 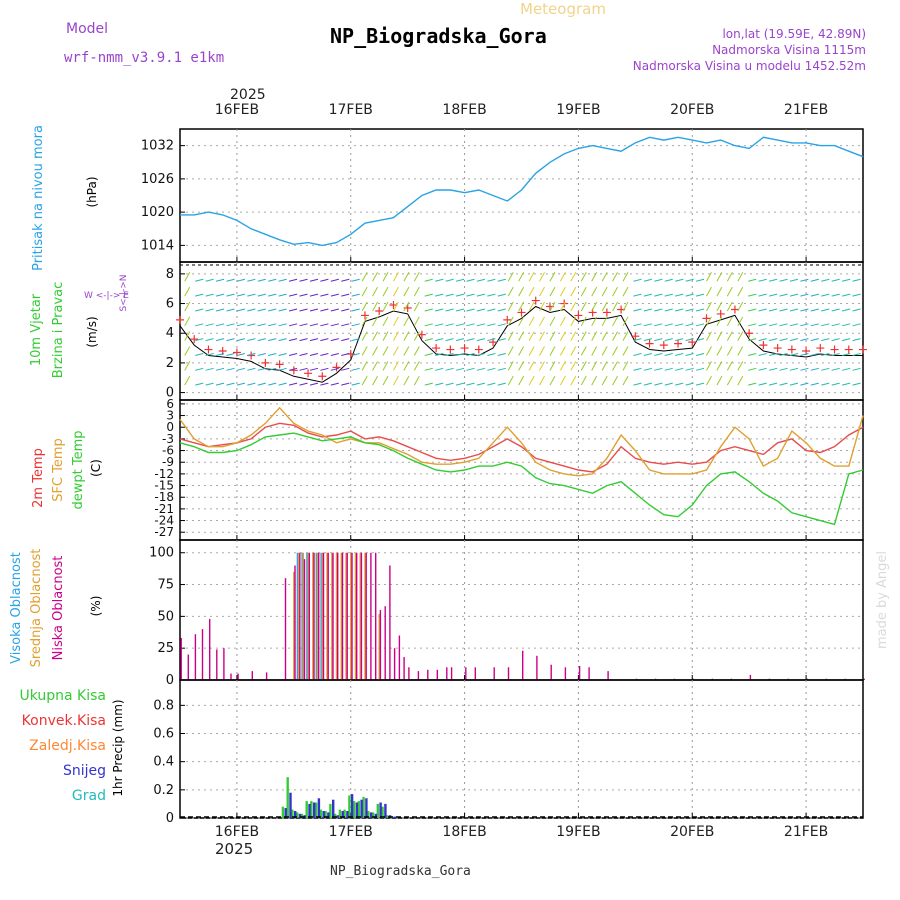 I want to click on y-tick-label: -9, so click(x=168, y=462).